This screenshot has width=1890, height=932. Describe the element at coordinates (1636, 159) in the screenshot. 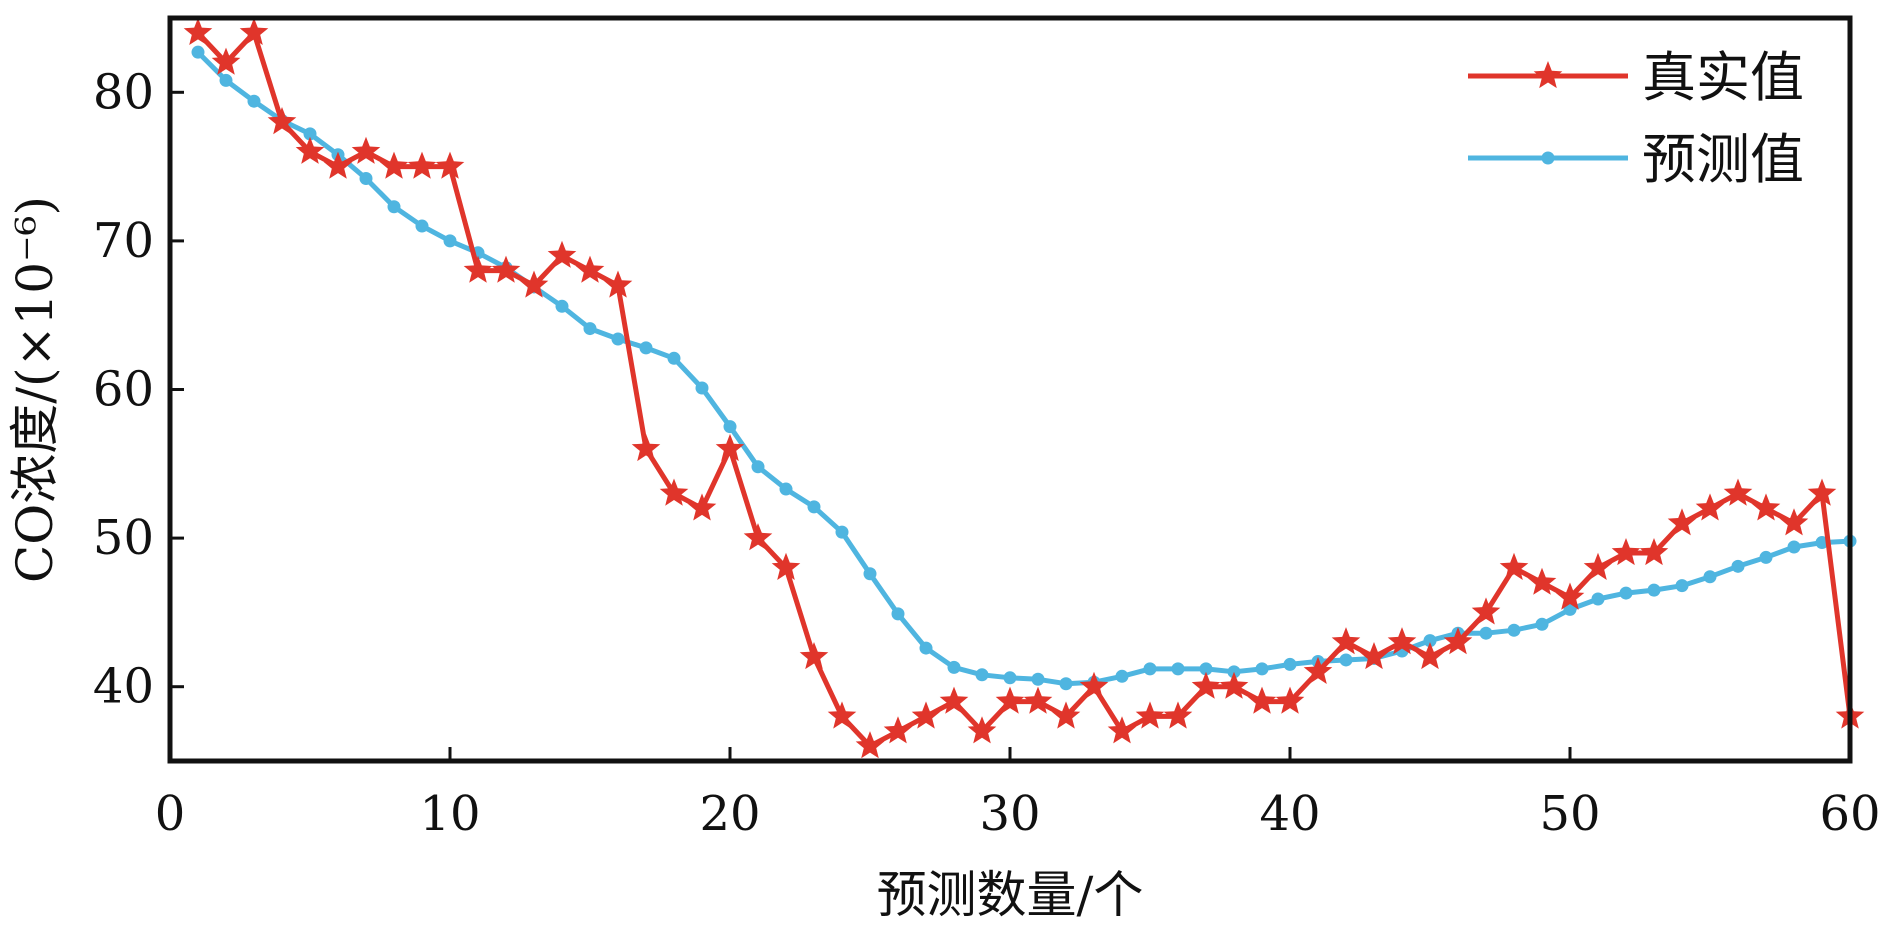

I see `legend-item-2: 预测值` at that location.